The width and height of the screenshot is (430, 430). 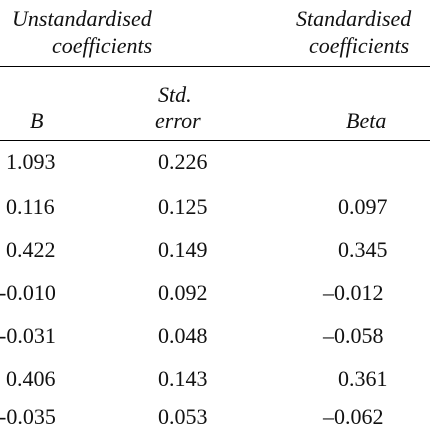 What do you see at coordinates (359, 45) in the screenshot?
I see `standardised-header-line2: coefficients` at bounding box center [359, 45].